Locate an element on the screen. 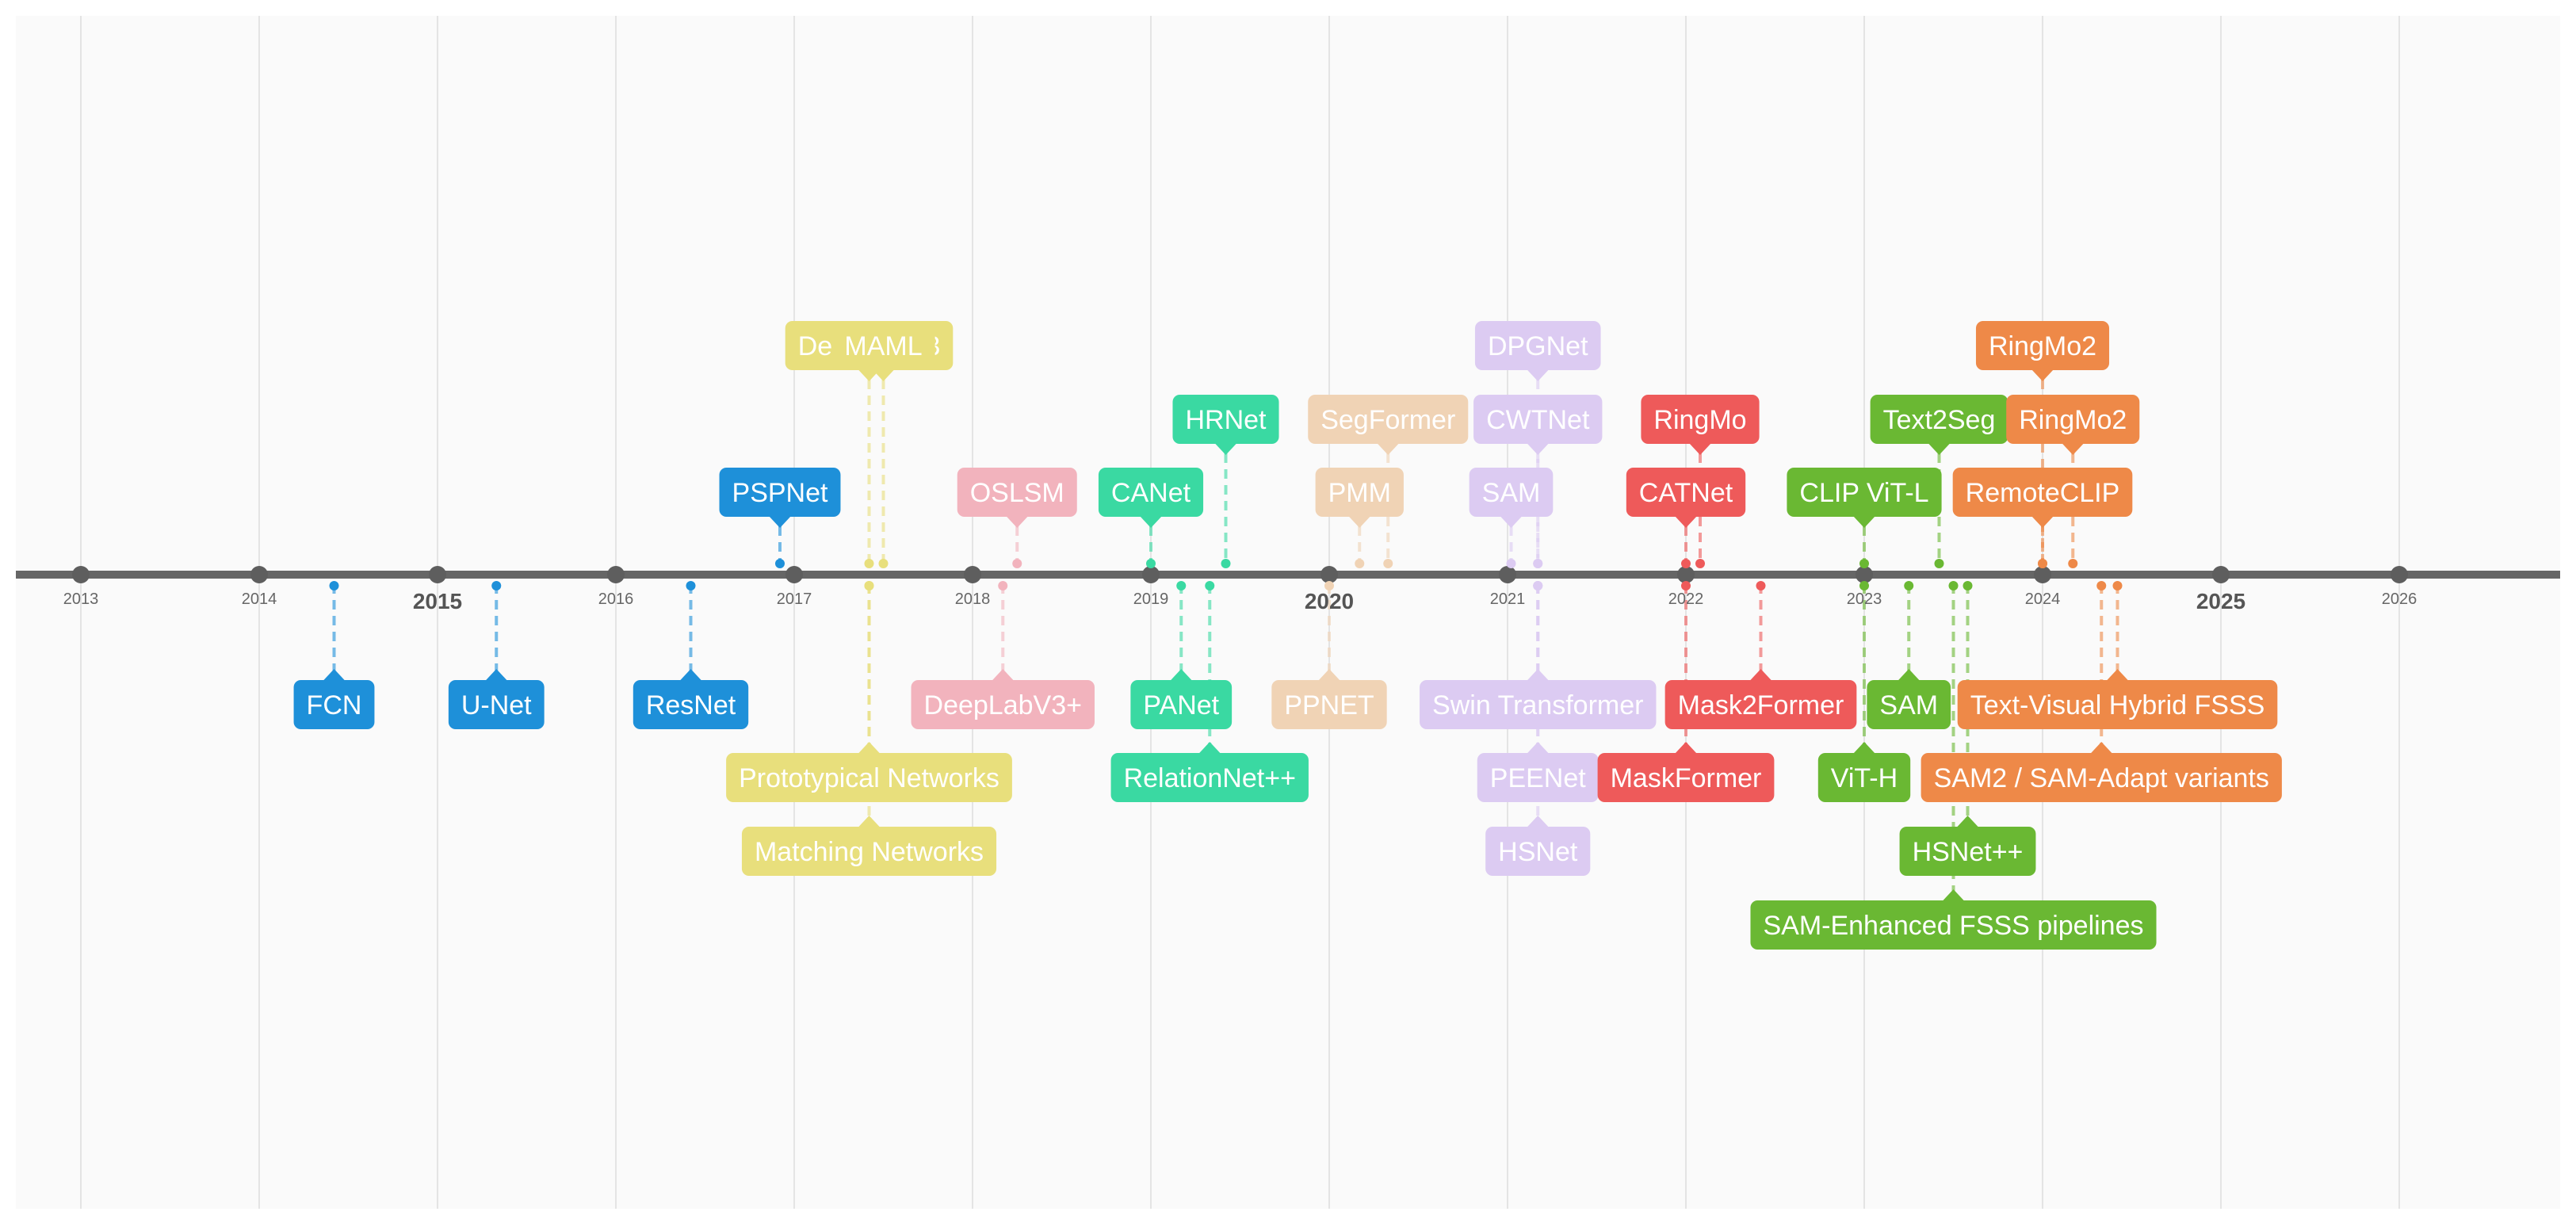  event-dpgnet: DPGNet is located at coordinates (1537, 445).